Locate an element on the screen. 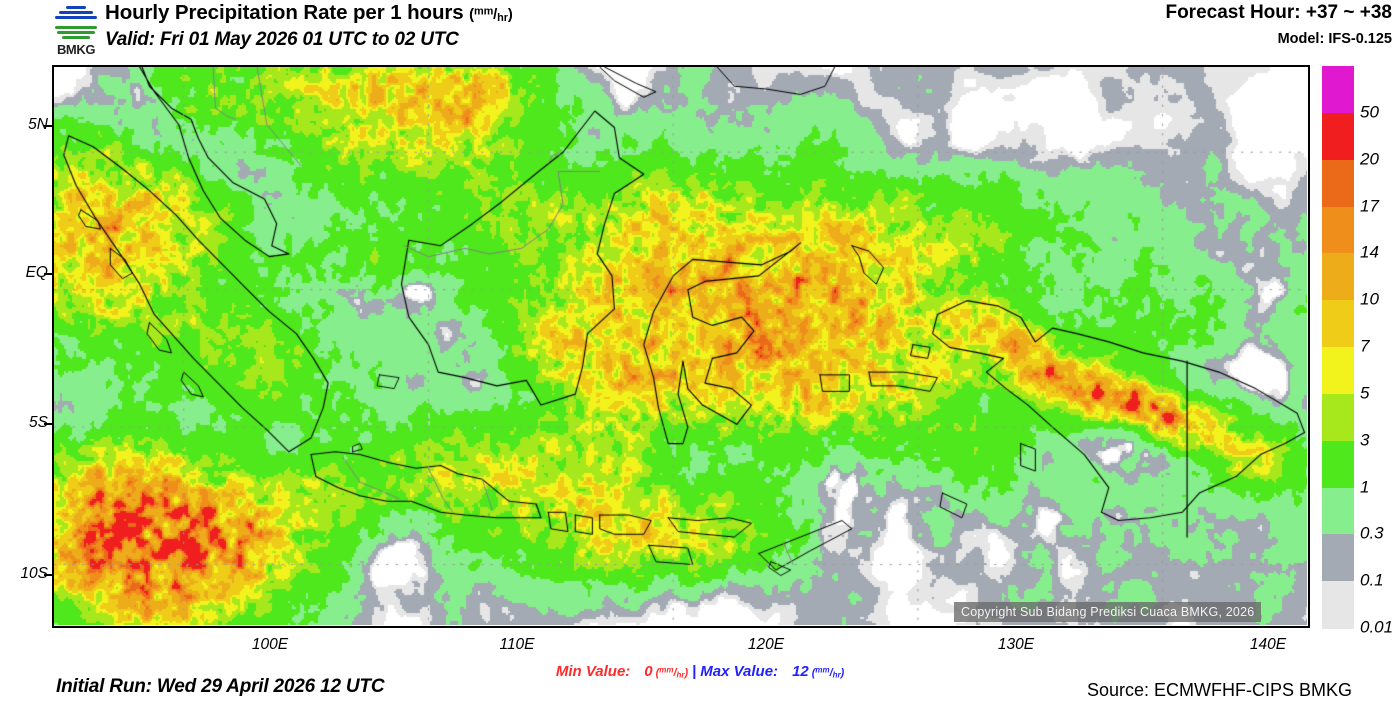 Image resolution: width=1400 pixels, height=709 pixels. min-max-values: Min Value: 0 (mm/hr) | Max Value: 12 (mm/hr) is located at coordinates (700, 671).